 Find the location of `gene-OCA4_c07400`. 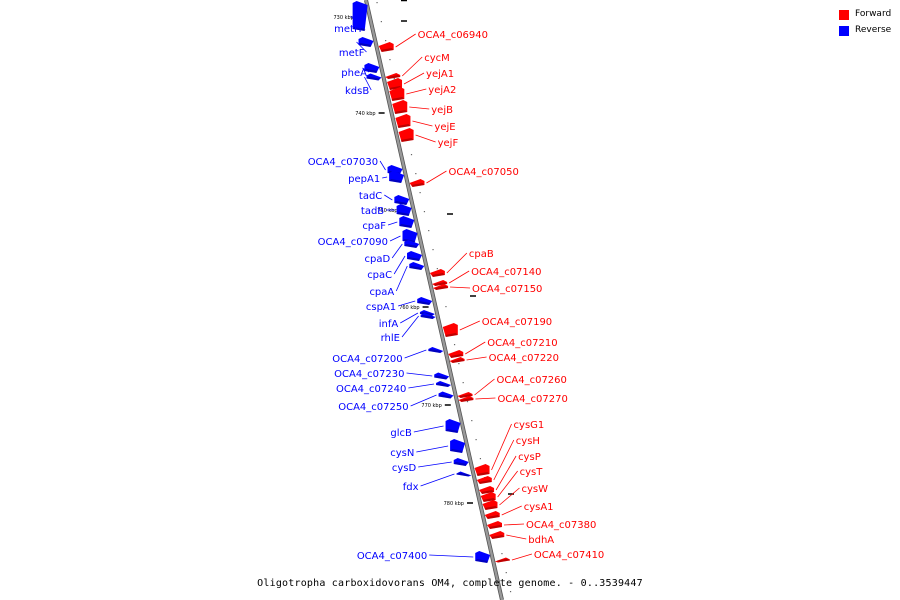

gene-OCA4_c07400 is located at coordinates (483, 557).